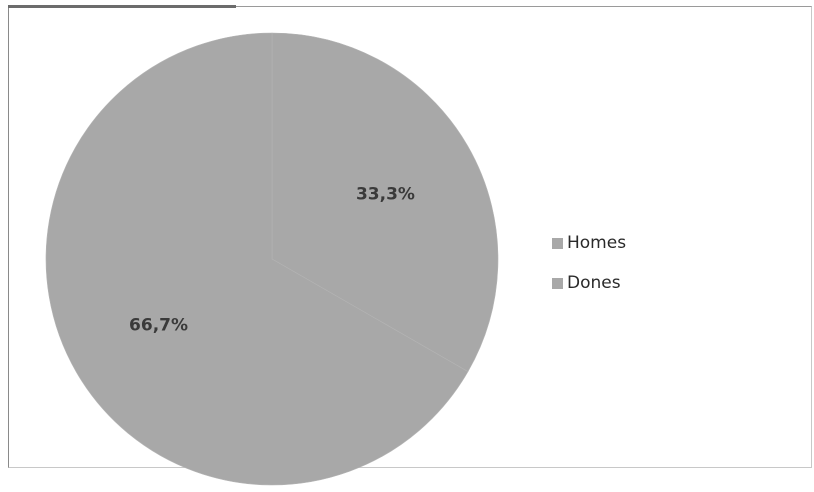 The image size is (814, 492). What do you see at coordinates (122, 6) in the screenshot?
I see `frame-top-edge` at bounding box center [122, 6].